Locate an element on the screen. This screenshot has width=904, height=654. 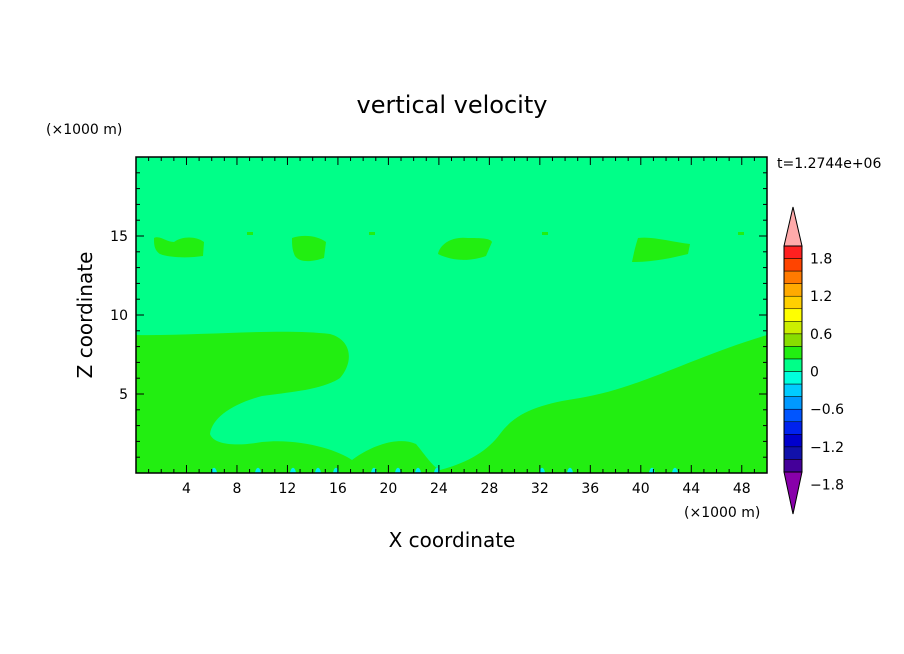
x-tick-label: 32 is located at coordinates (540, 489).